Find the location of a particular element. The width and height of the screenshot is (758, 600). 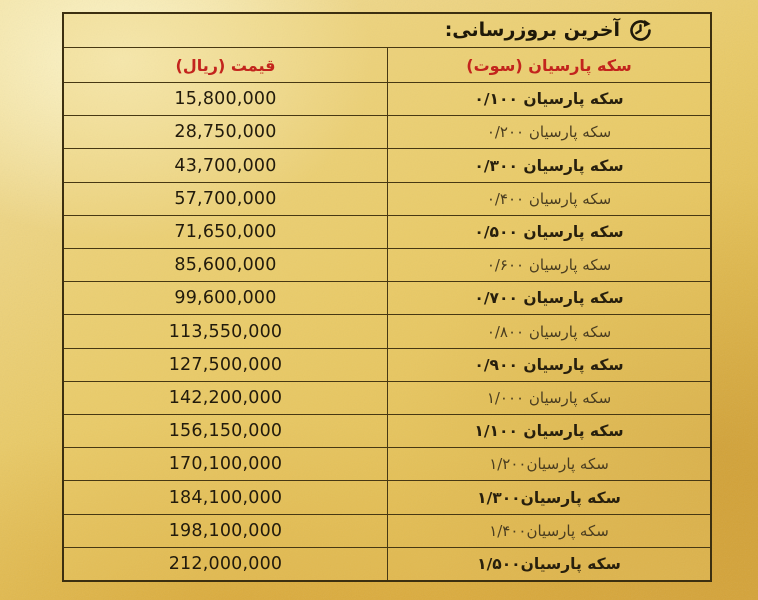

table-row: سکه پارسیان۱/۴۰۰ 198,100,000 is located at coordinates (387, 530).